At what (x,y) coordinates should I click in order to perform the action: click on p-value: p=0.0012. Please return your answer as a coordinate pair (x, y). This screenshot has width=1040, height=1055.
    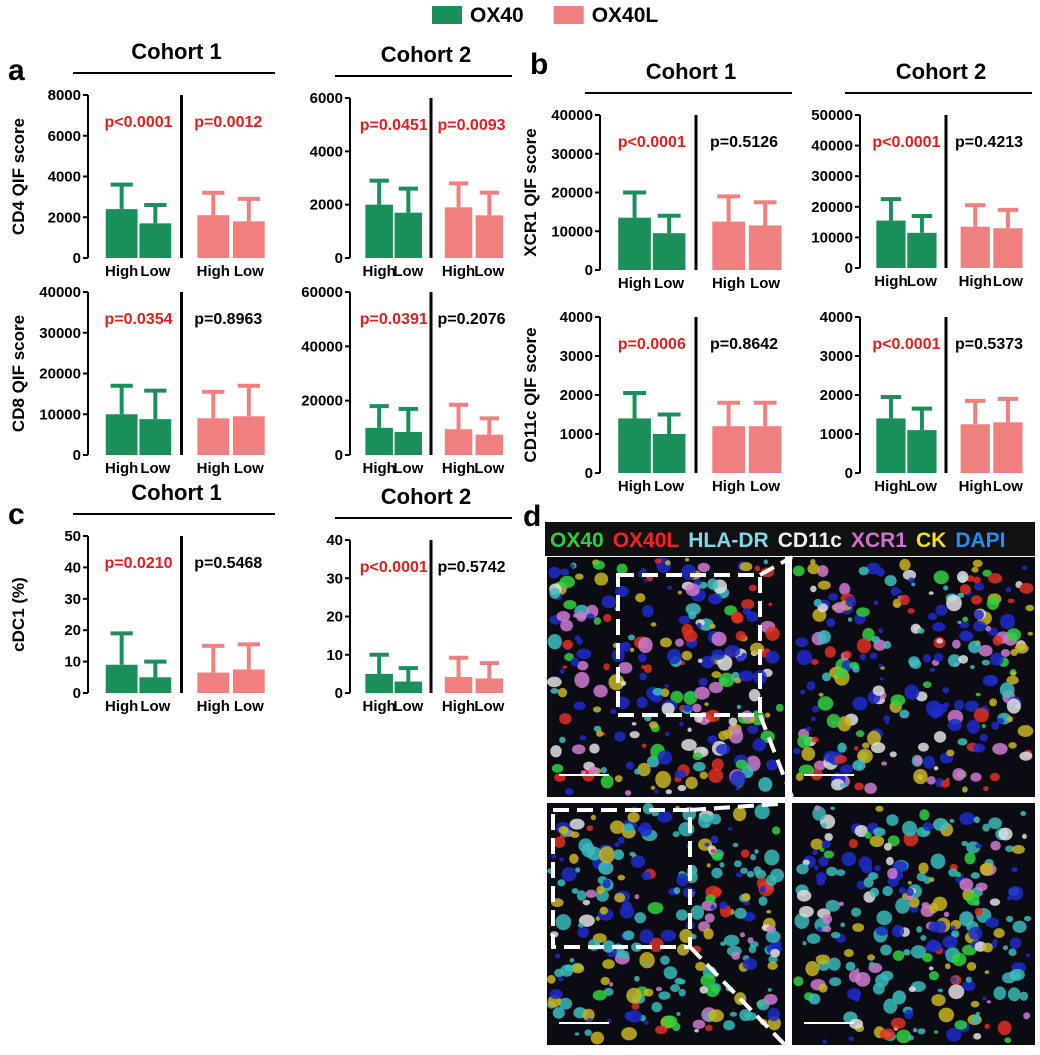
    Looking at the image, I should click on (228, 122).